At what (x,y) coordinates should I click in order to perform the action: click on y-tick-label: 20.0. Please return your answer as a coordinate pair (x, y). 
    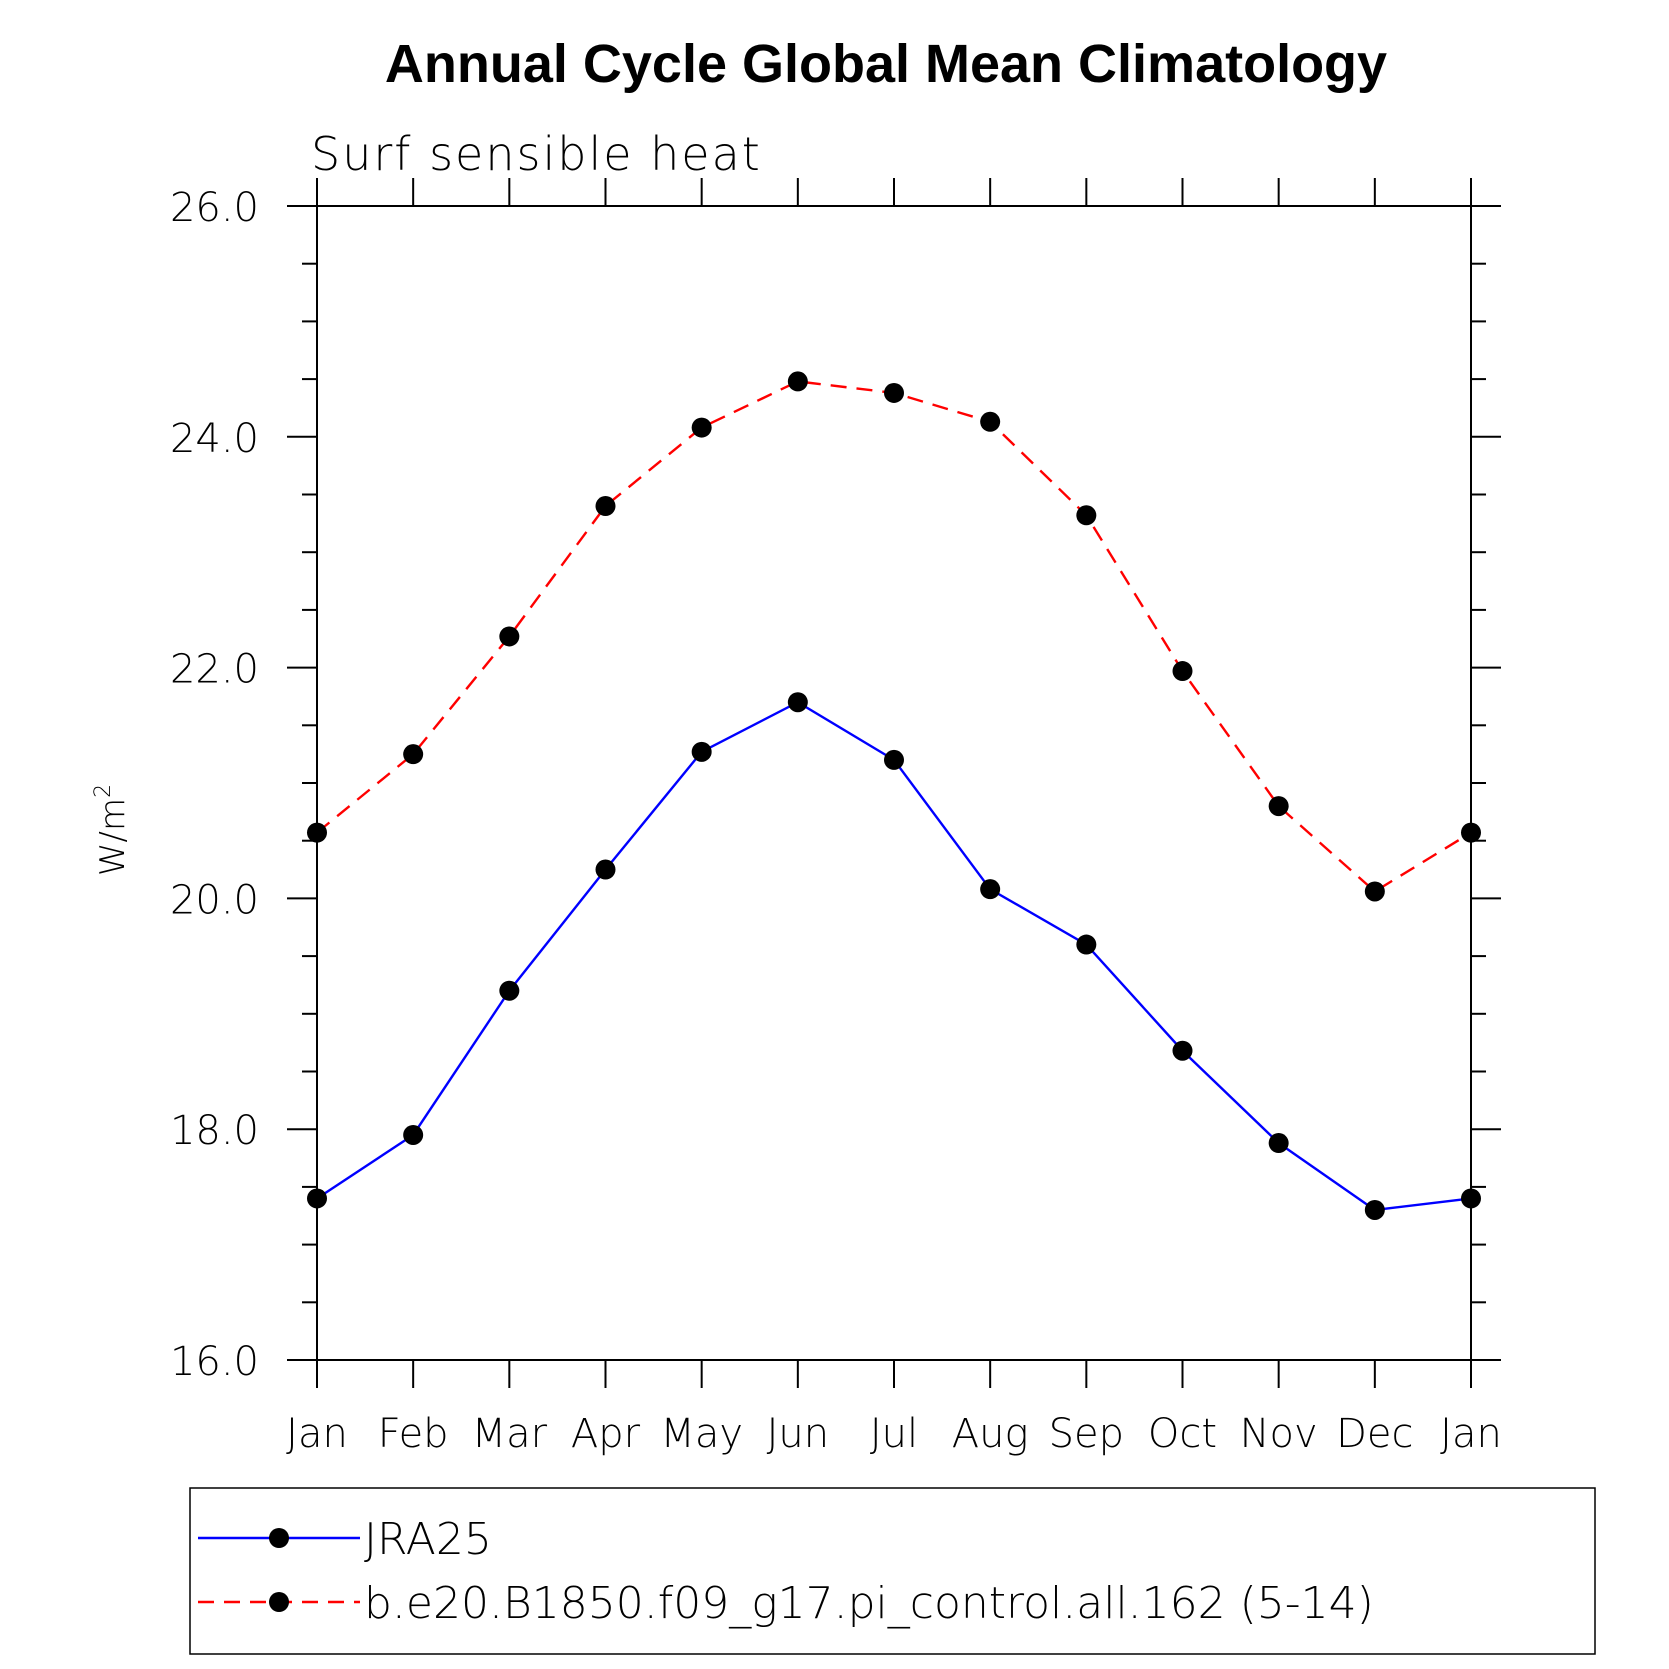
    Looking at the image, I should click on (214, 900).